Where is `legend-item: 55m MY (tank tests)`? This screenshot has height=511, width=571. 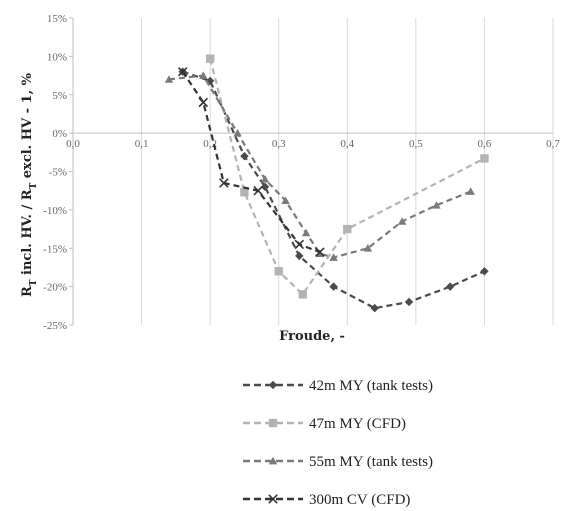 legend-item: 55m MY (tank tests) is located at coordinates (338, 462).